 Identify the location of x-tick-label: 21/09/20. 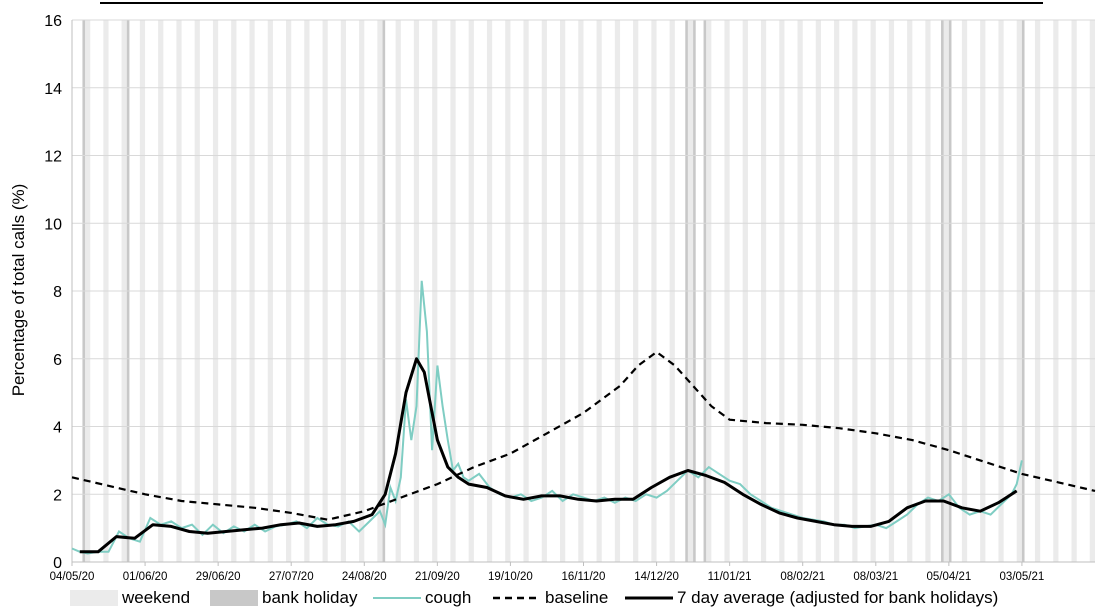
(437, 577).